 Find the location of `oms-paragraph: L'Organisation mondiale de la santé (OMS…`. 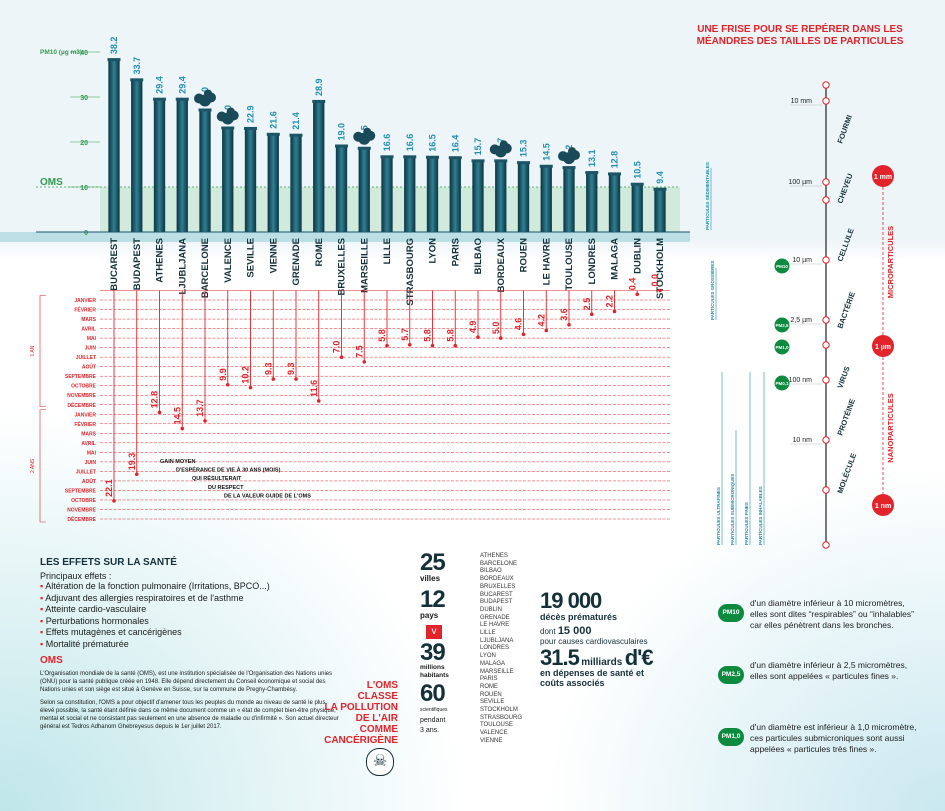

oms-paragraph: L'Organisation mondiale de la santé (OMS… is located at coordinates (186, 681).